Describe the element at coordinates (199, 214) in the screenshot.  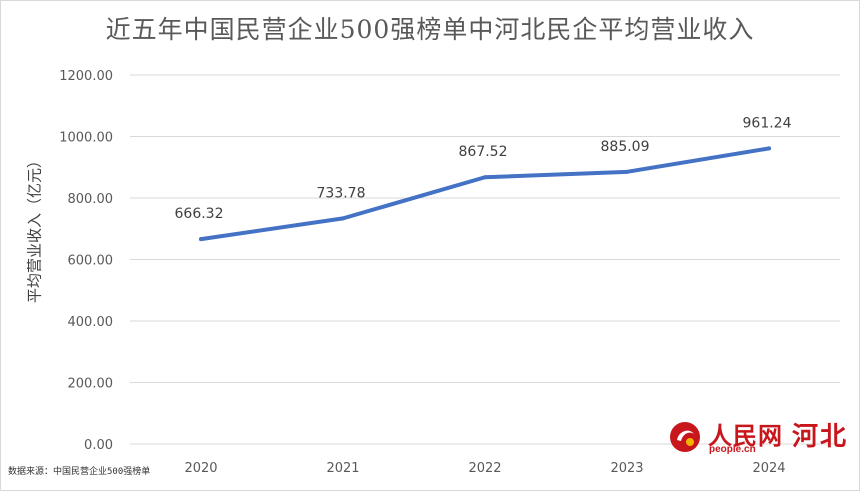
I see `data-label: 666.32` at that location.